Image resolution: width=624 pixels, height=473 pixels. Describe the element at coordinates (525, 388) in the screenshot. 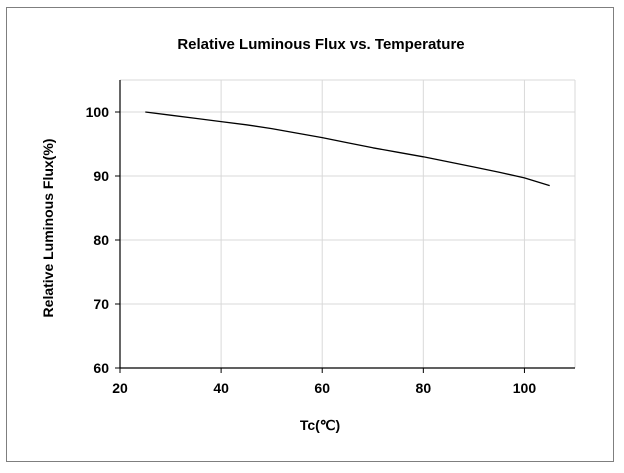

I see `x-tick-label: 100` at that location.